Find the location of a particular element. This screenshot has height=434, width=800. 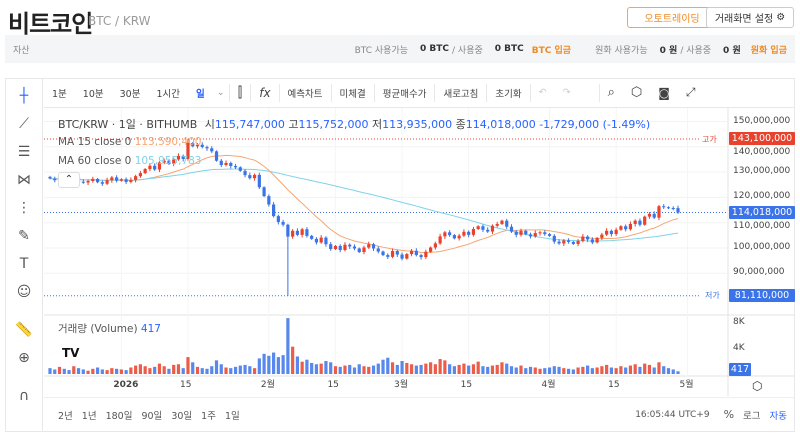

ma15-legend: MA 15 close 0 113,590,400 is located at coordinates (130, 142).